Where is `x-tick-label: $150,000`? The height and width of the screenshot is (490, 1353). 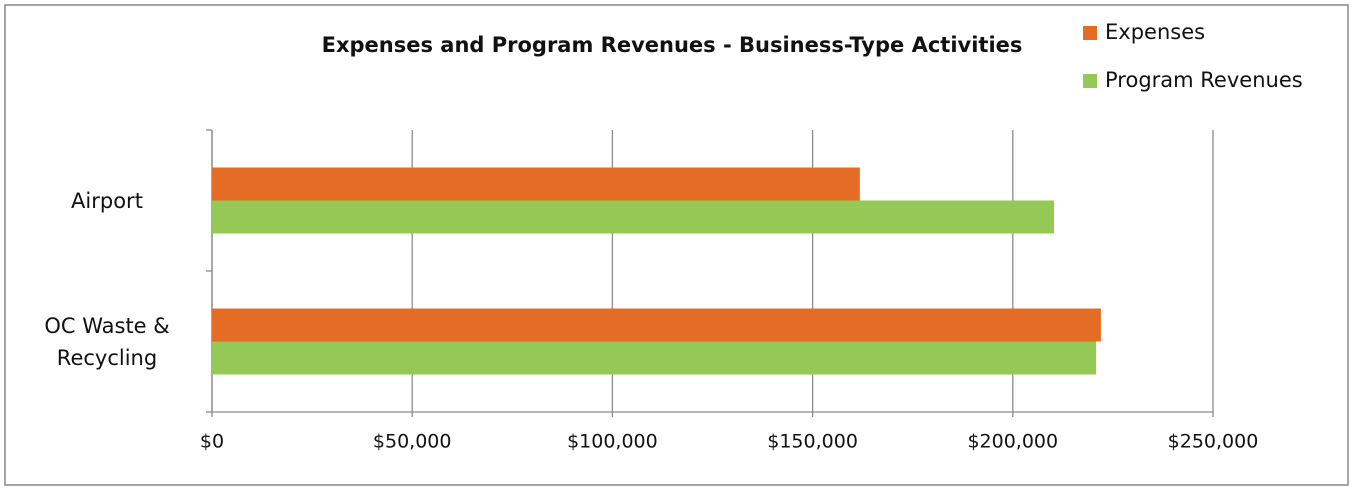
x-tick-label: $150,000 is located at coordinates (812, 442).